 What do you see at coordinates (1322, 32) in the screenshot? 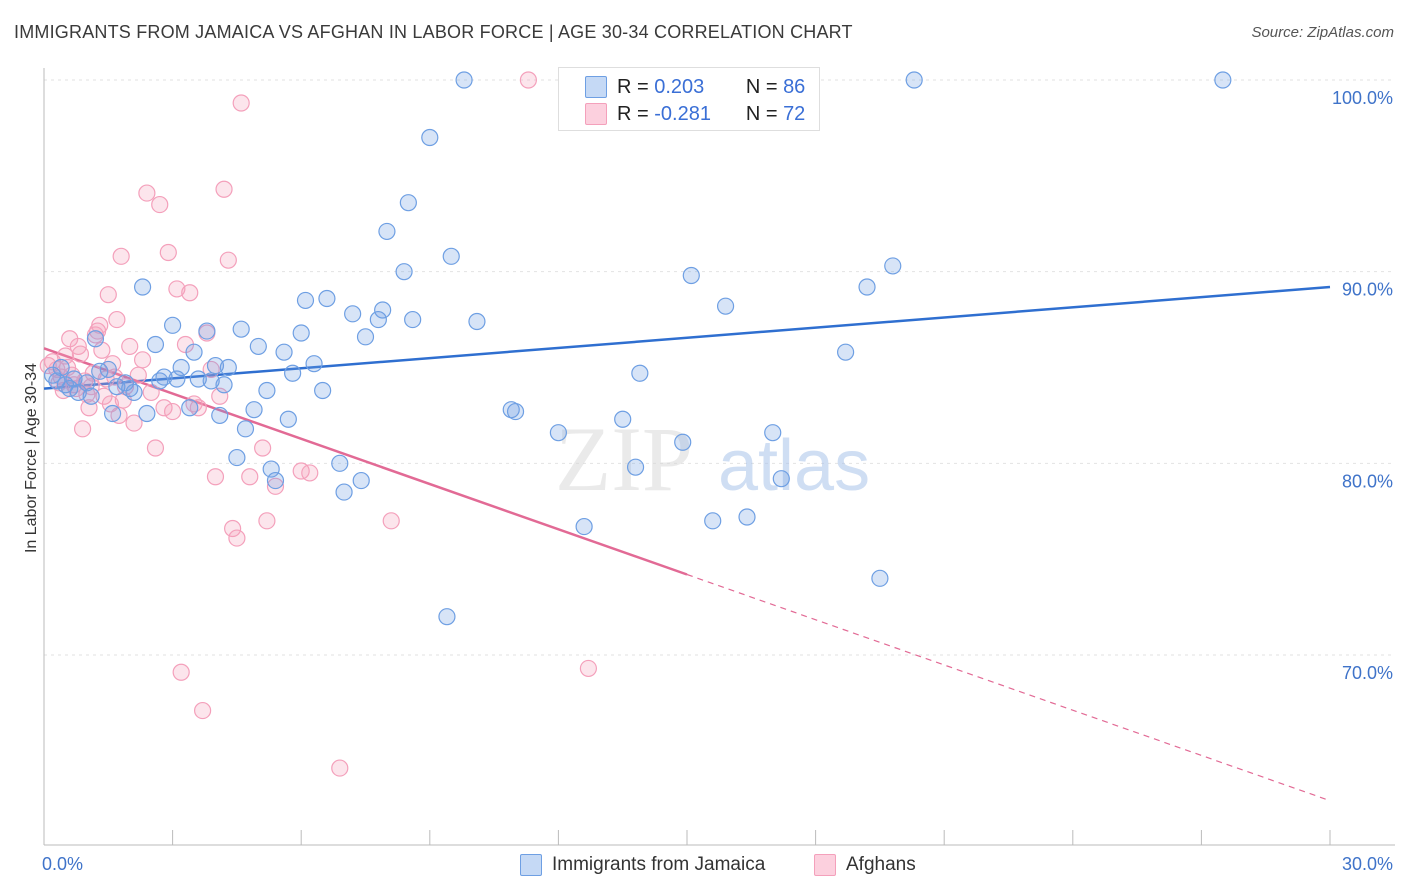
I see `source-label: Source: ZipAtlas.com` at bounding box center [1322, 32].